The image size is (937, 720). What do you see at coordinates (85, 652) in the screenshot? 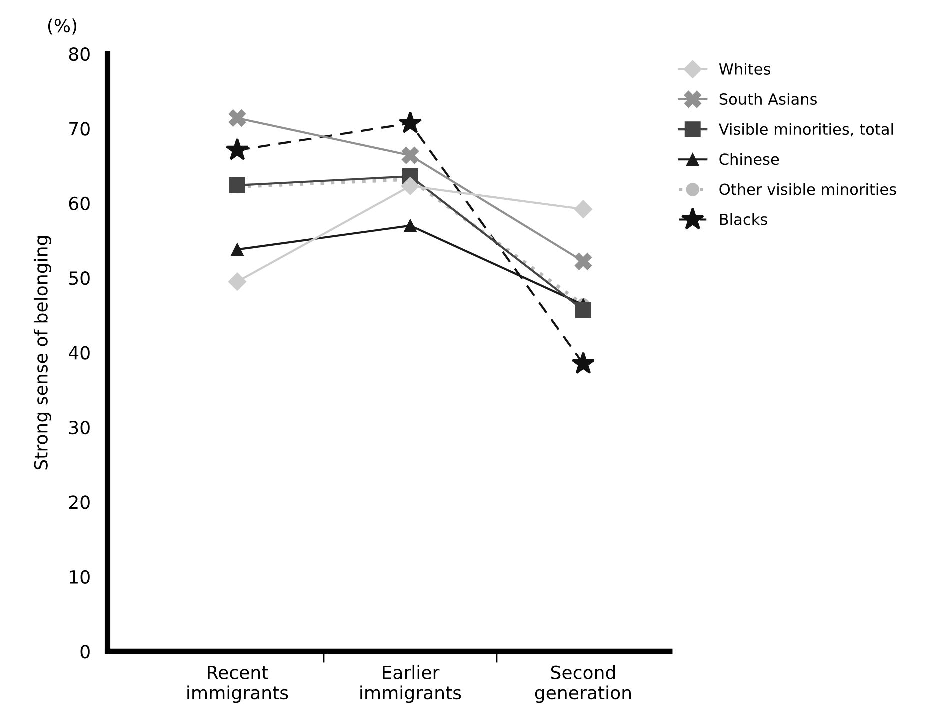
I see `y-tick-label: 0` at bounding box center [85, 652].